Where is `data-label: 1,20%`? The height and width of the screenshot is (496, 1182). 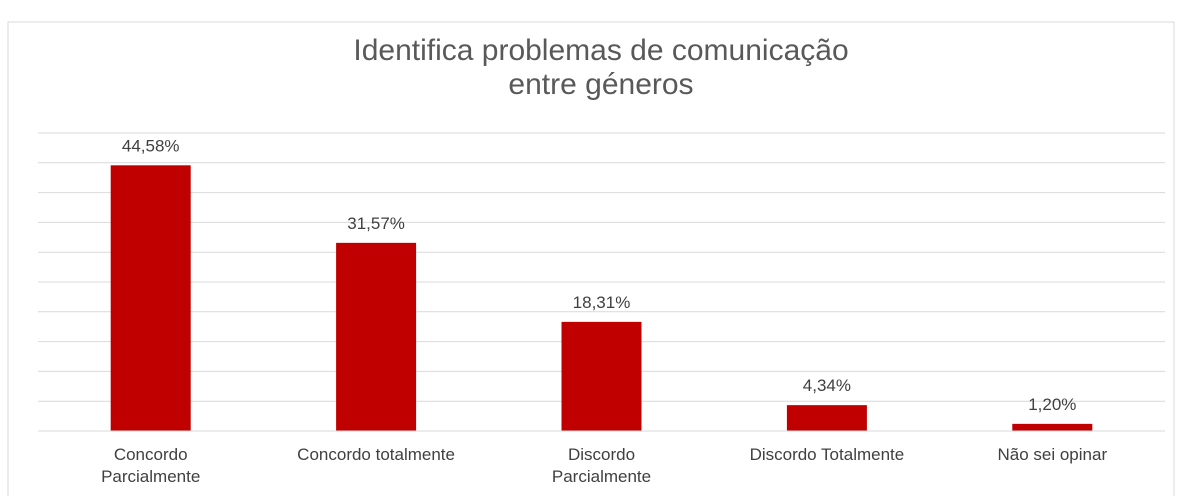
data-label: 1,20% is located at coordinates (1052, 404).